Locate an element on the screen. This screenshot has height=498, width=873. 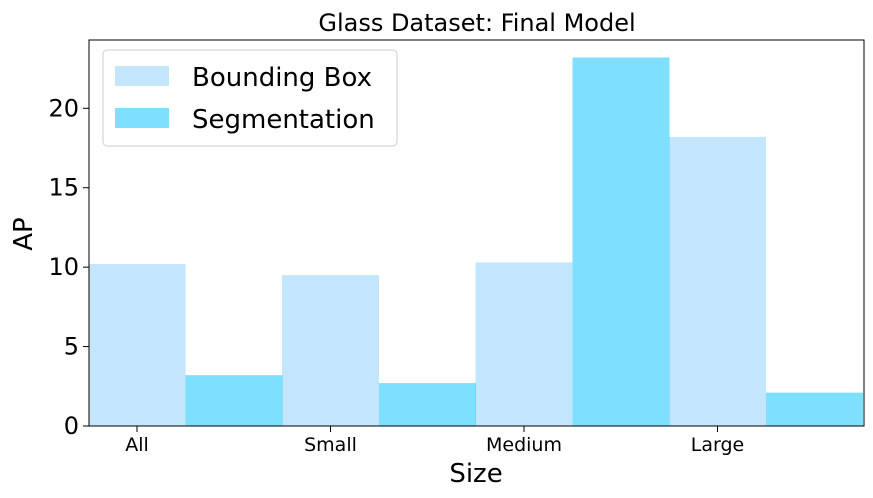
bar-bounding-box-all is located at coordinates (137, 344).